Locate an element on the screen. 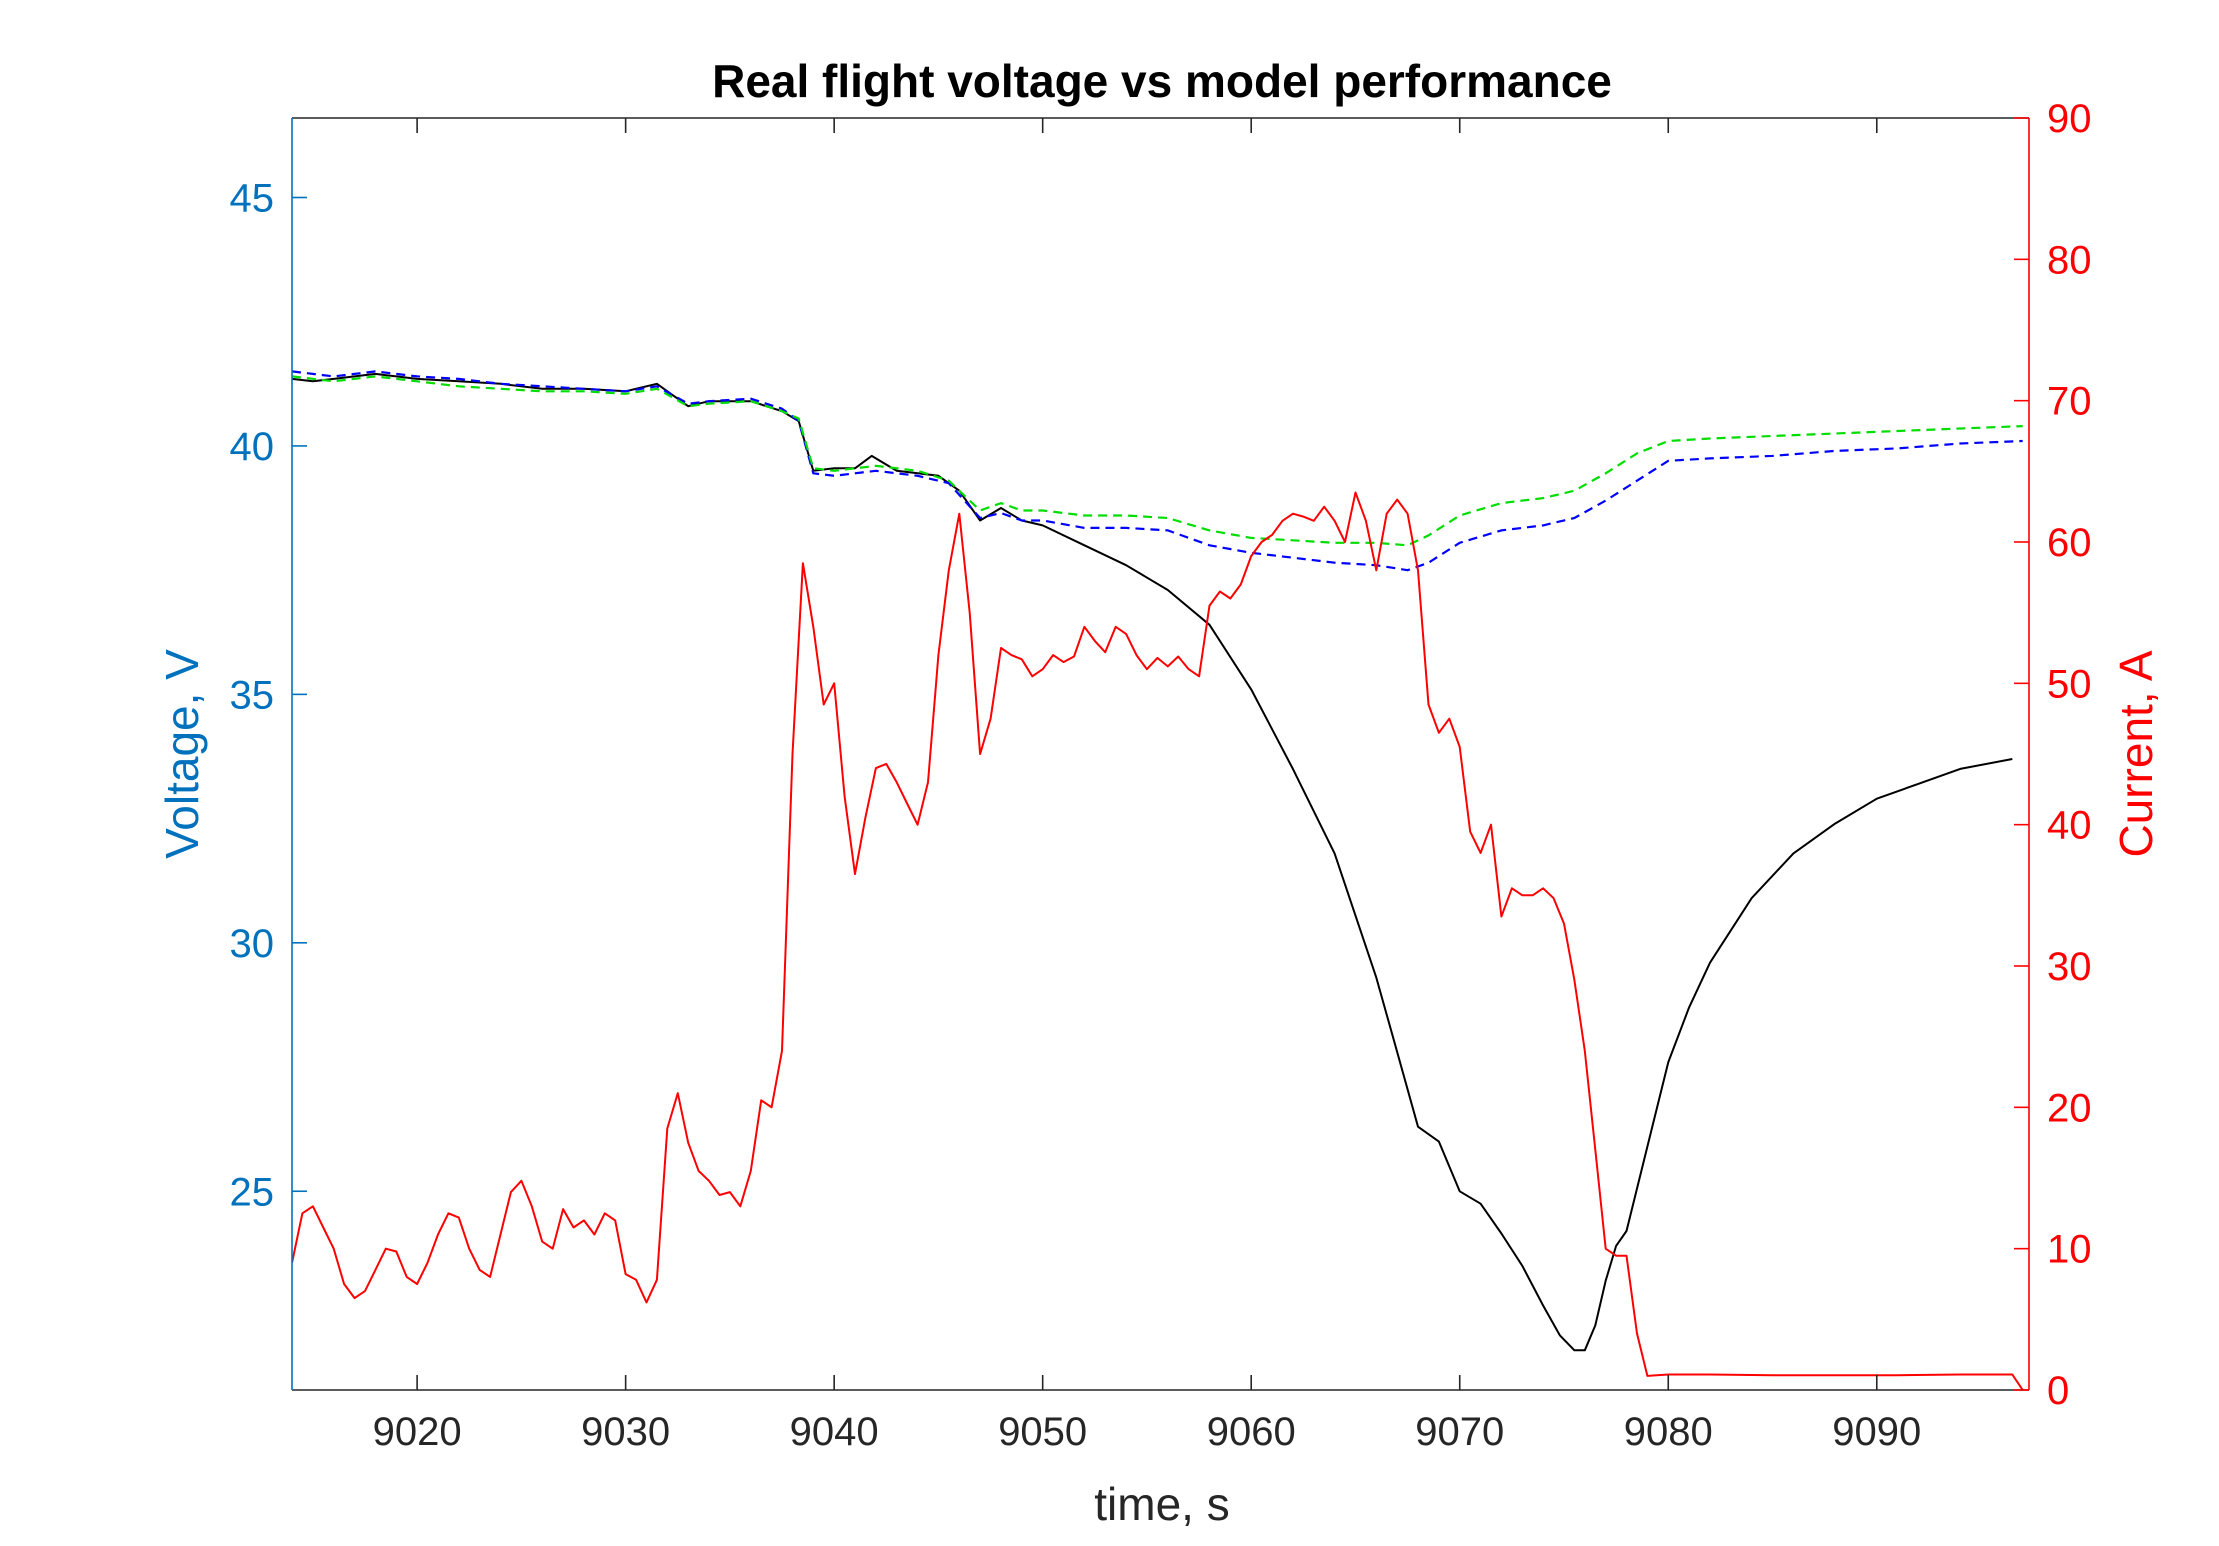 This screenshot has width=2219, height=1546. y-left-tick-label: 35 is located at coordinates (252, 695).